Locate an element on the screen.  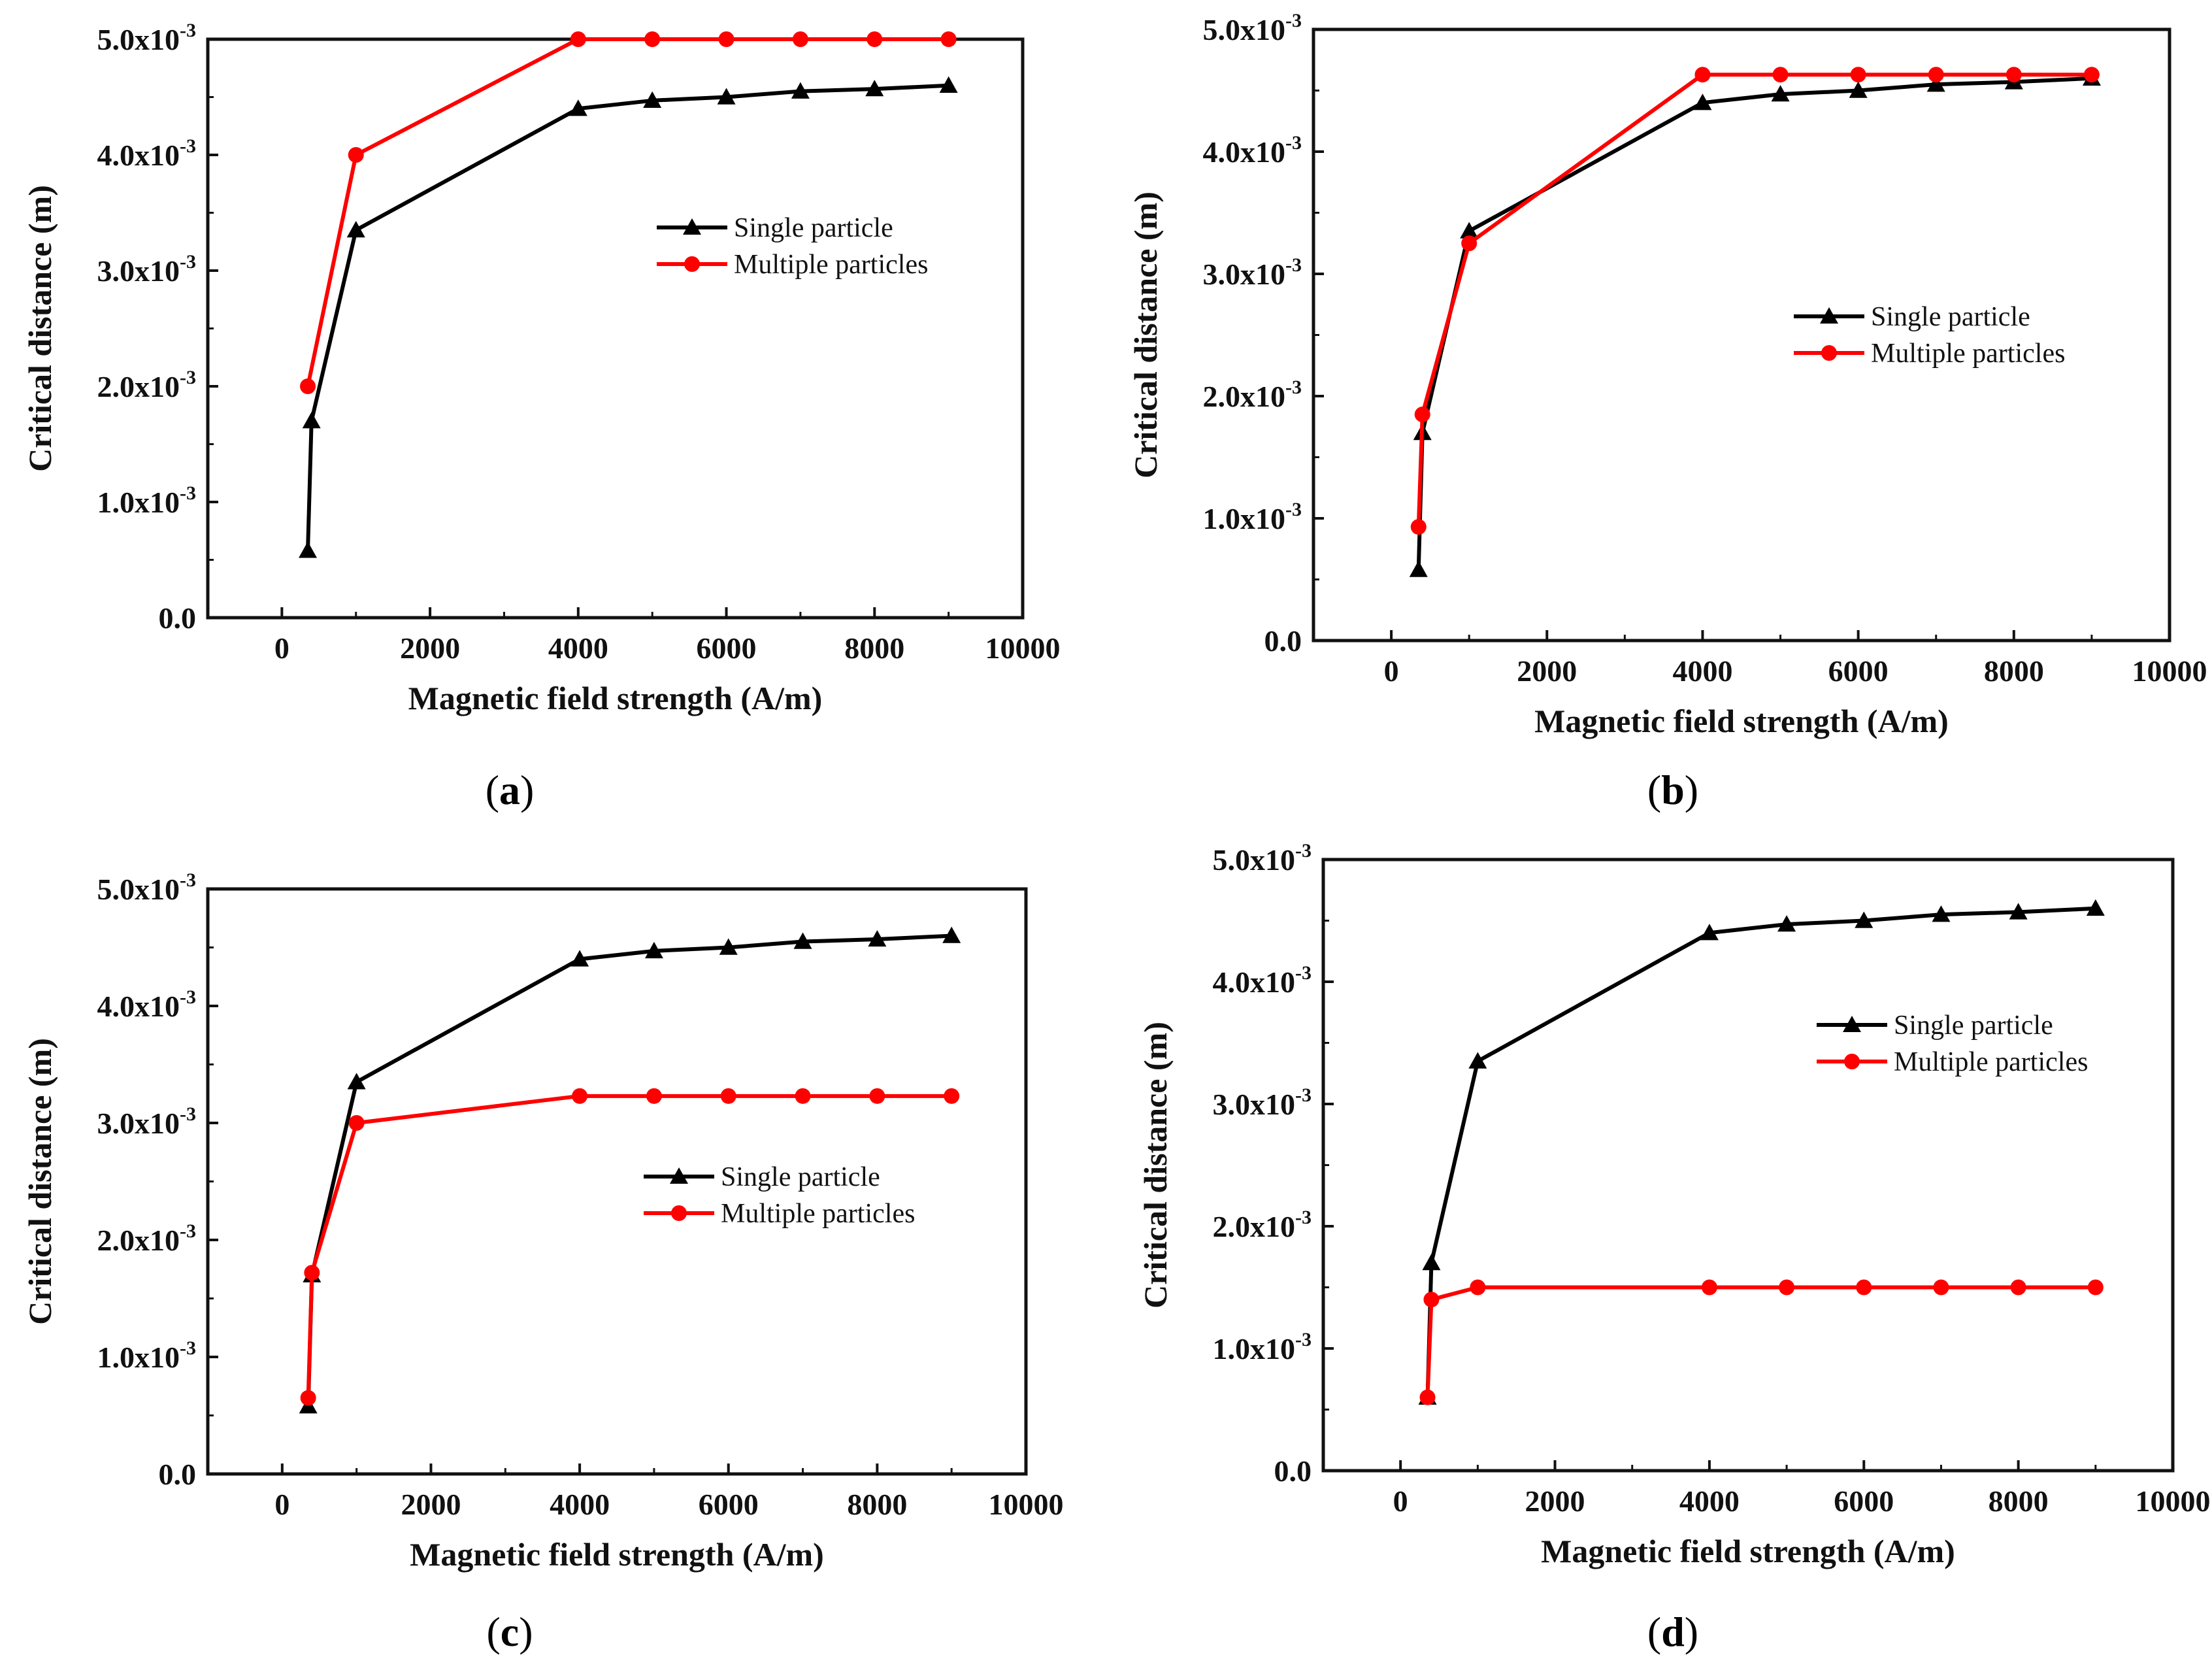
panel-caption: (b) is located at coordinates (1672, 790).